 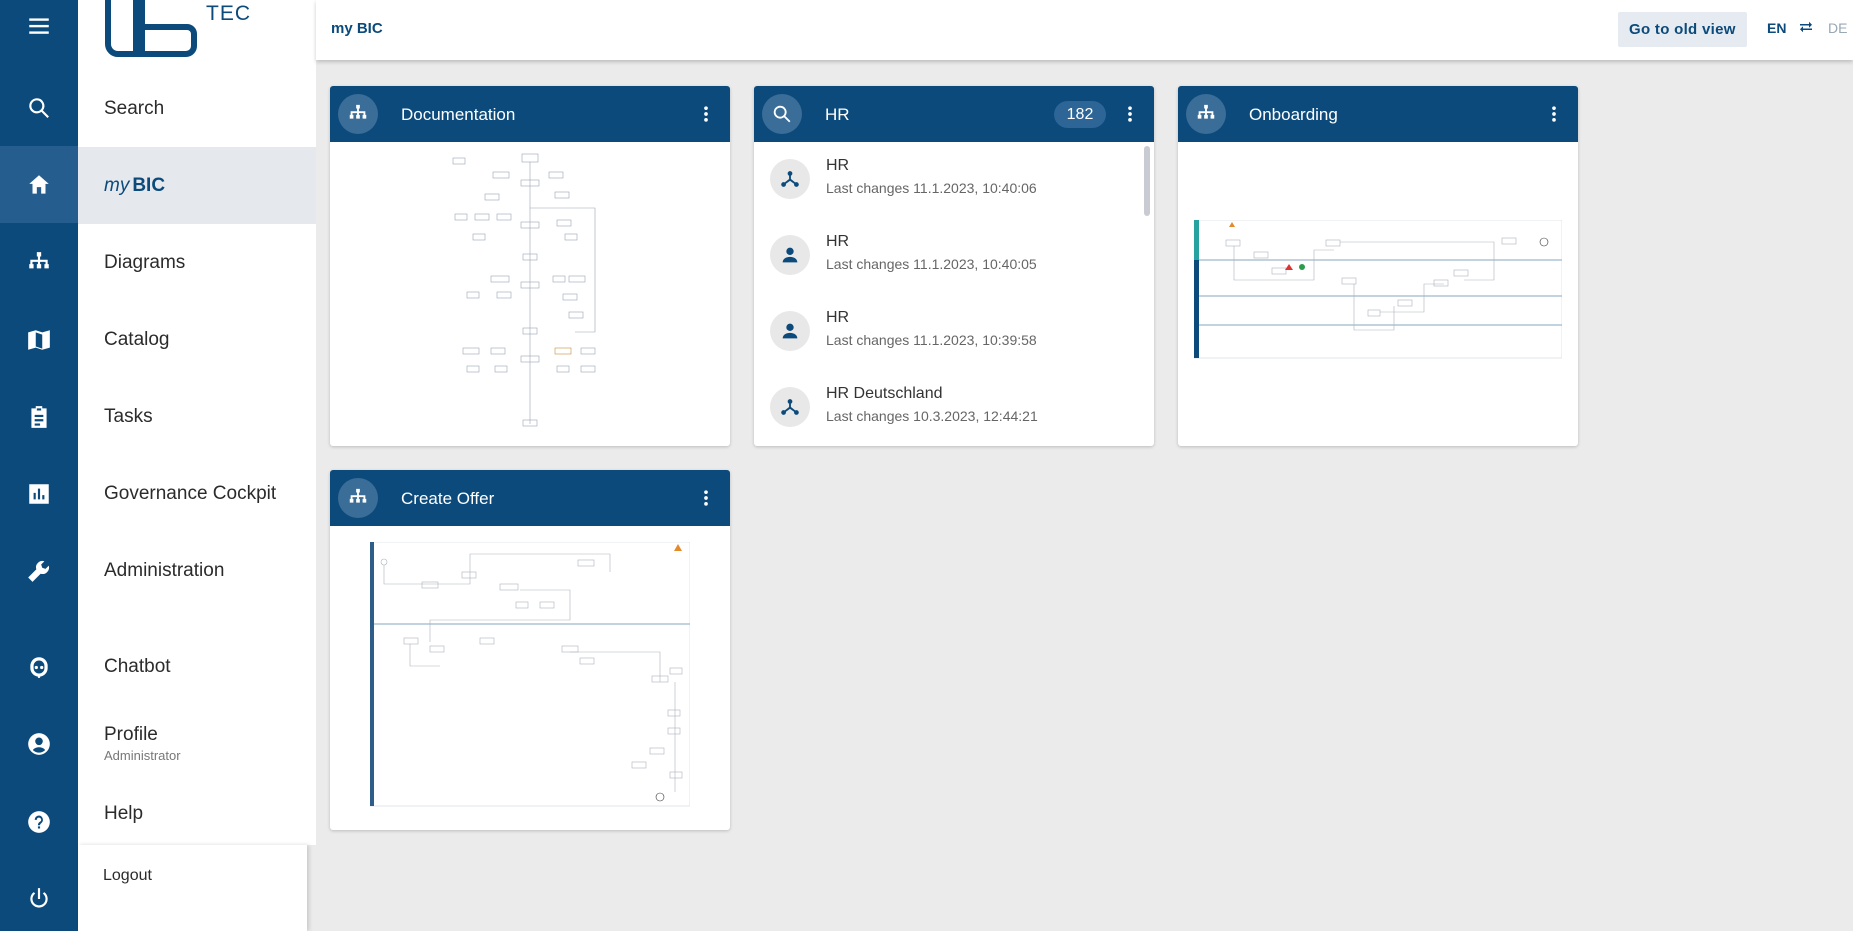 I want to click on nav-item-help: Help, so click(x=197, y=814).